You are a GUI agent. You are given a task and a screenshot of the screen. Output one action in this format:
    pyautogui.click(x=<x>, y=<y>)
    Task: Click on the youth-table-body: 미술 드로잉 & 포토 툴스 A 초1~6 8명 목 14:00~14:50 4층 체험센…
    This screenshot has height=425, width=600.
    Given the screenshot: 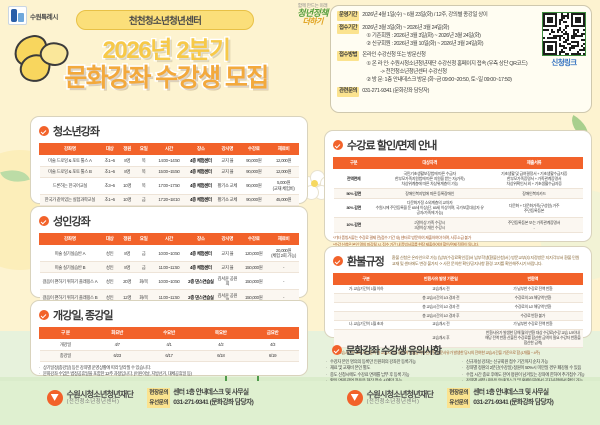 What is the action you would take?
    pyautogui.click(x=169, y=180)
    